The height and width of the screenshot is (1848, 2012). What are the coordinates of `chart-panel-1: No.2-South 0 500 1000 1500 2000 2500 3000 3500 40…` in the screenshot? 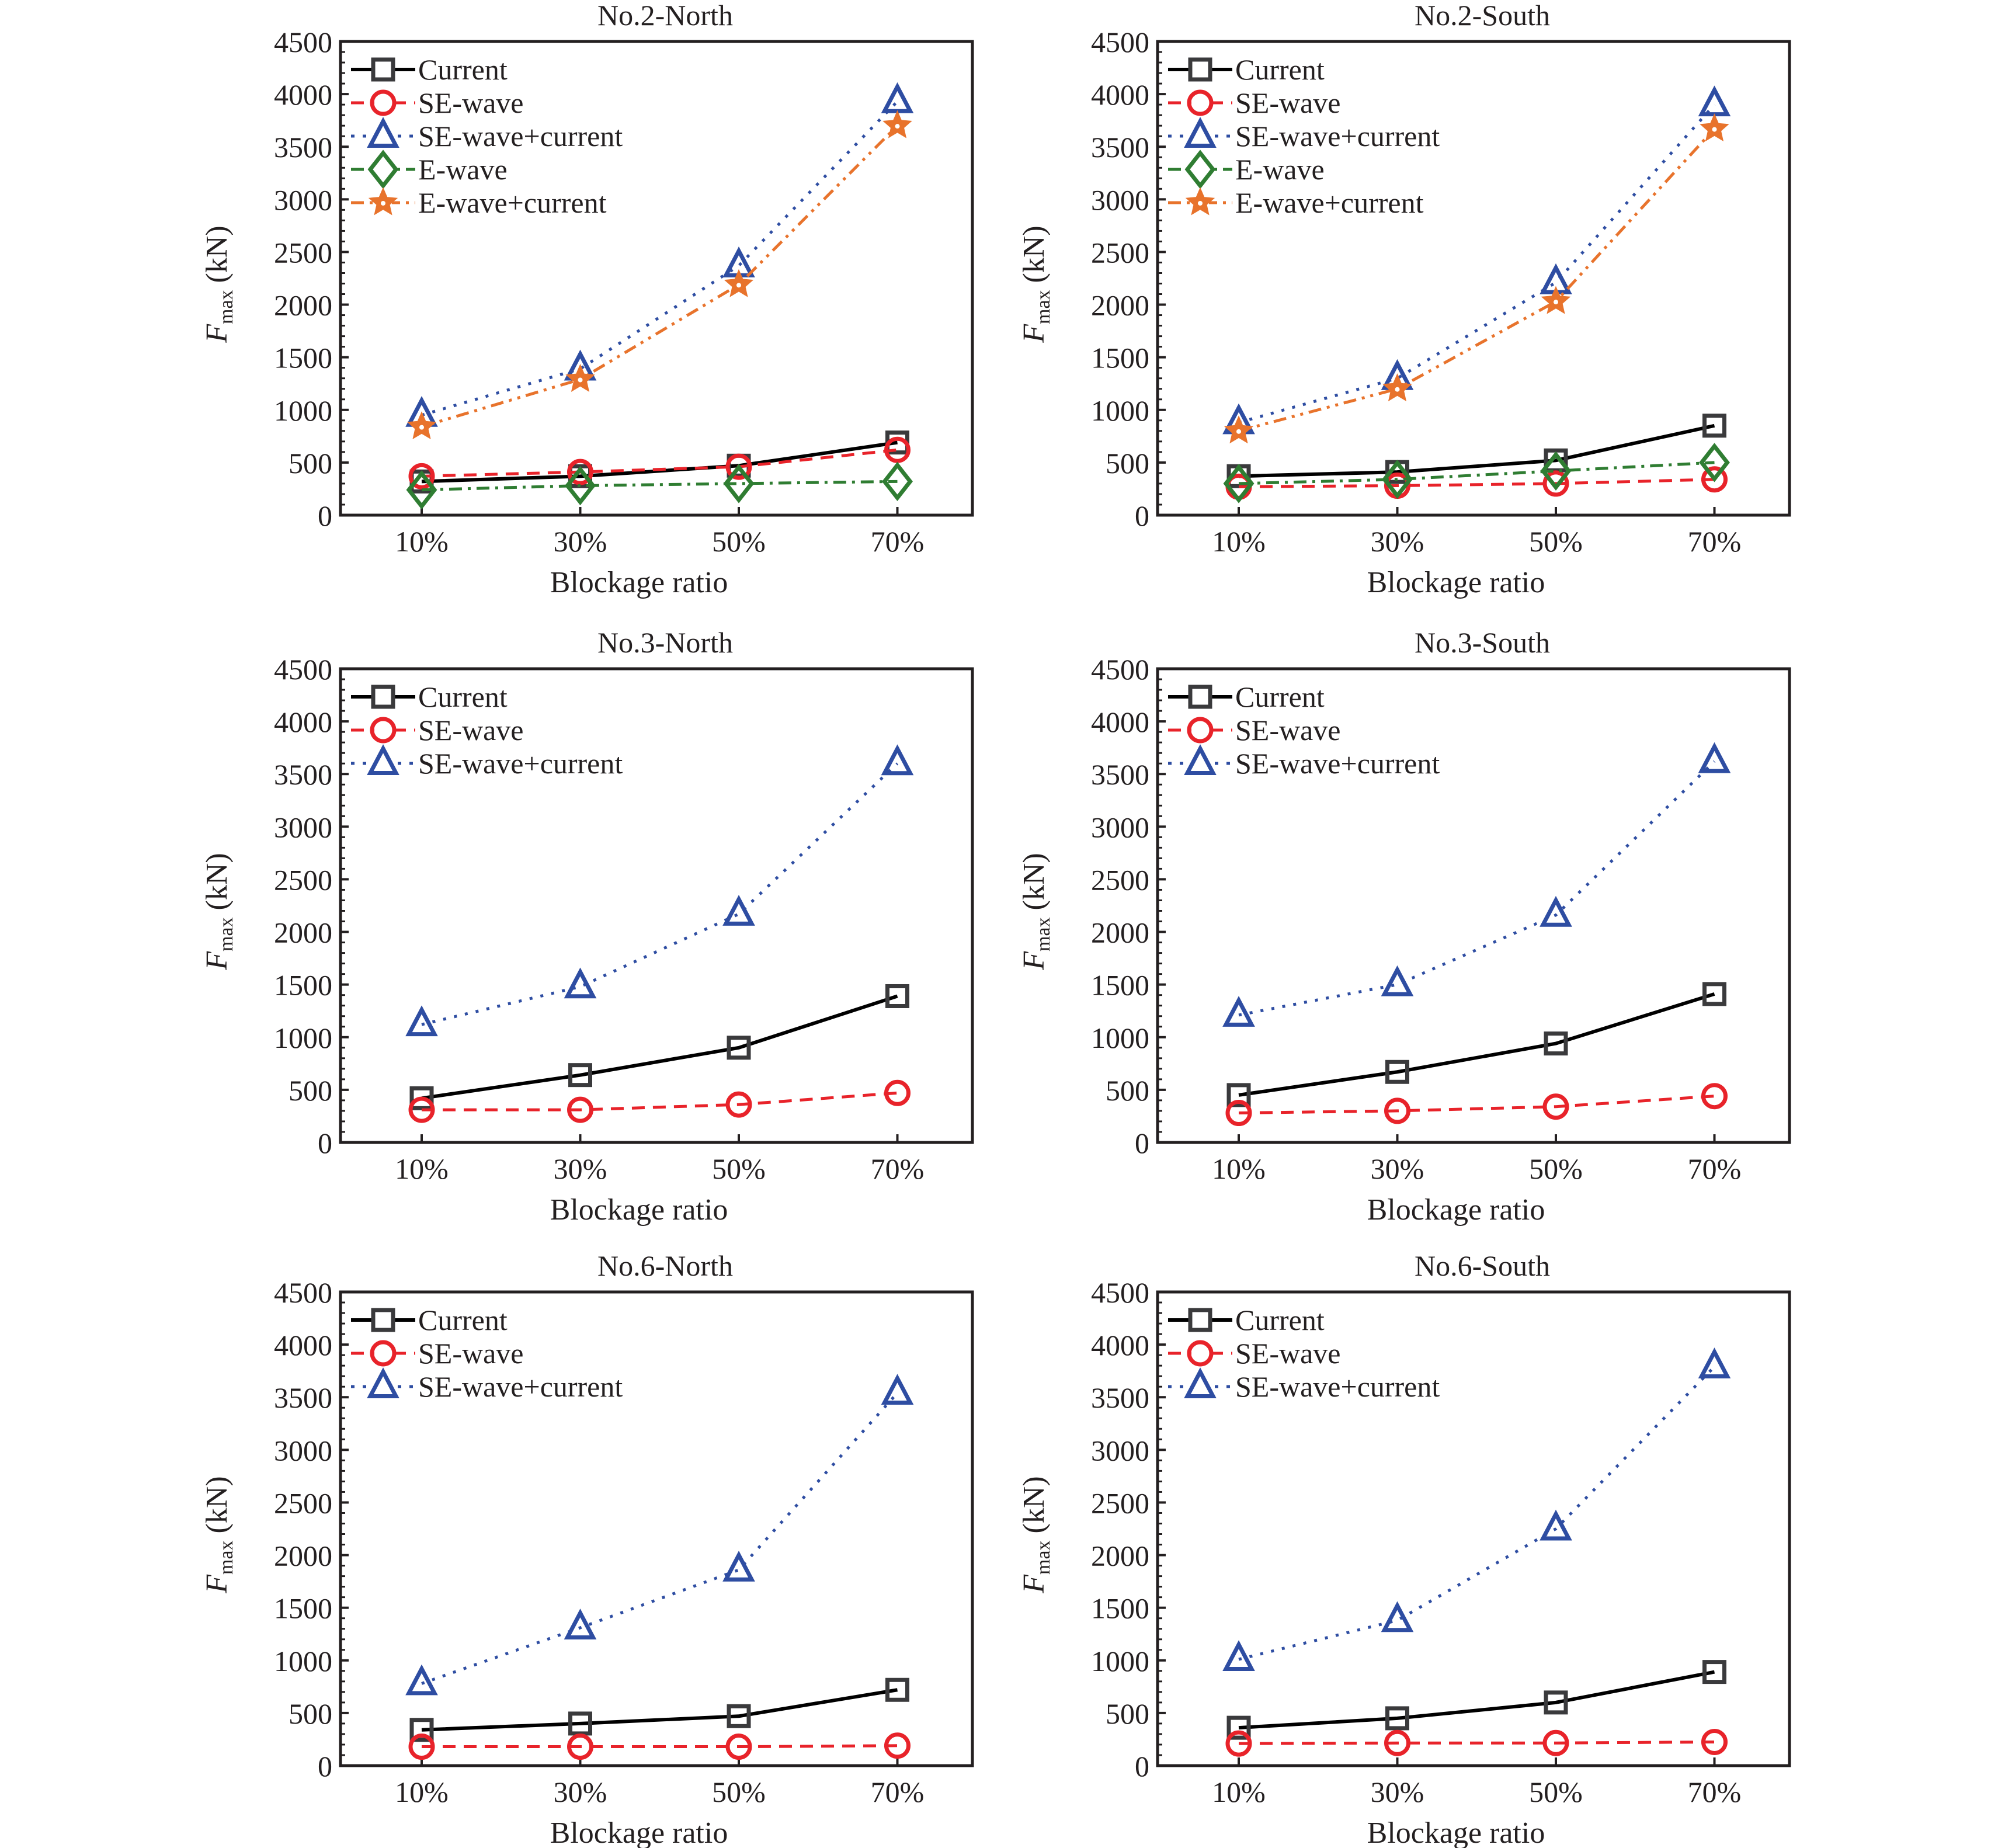 It's located at (1404, 299).